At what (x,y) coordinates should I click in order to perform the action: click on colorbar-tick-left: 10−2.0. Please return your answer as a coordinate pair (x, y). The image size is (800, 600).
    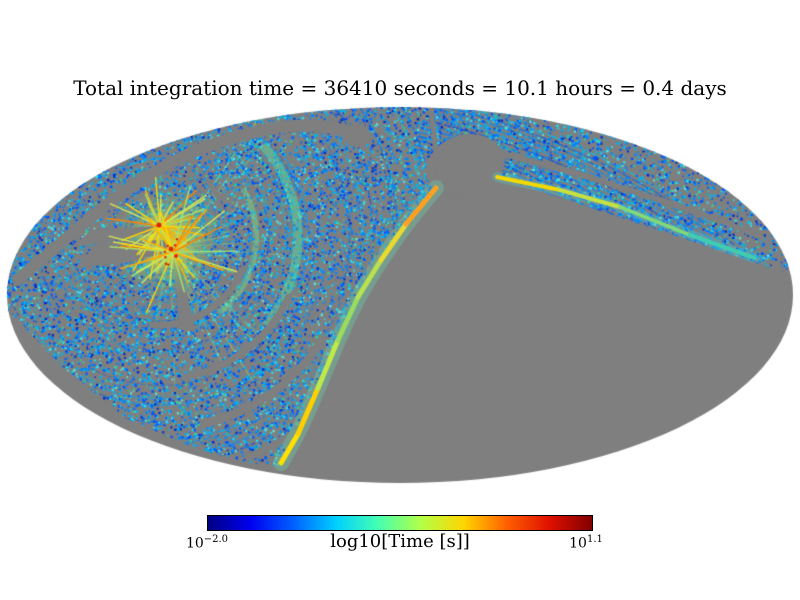
    Looking at the image, I should click on (207, 543).